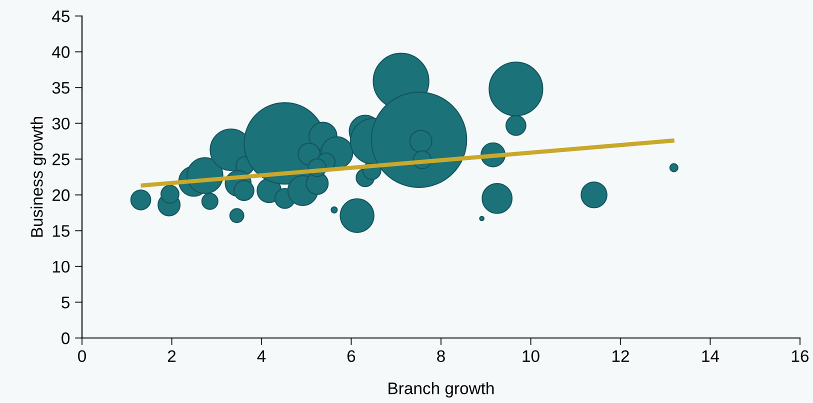 The image size is (813, 403). Describe the element at coordinates (441, 390) in the screenshot. I see `x-axis-title: Branch growth` at that location.